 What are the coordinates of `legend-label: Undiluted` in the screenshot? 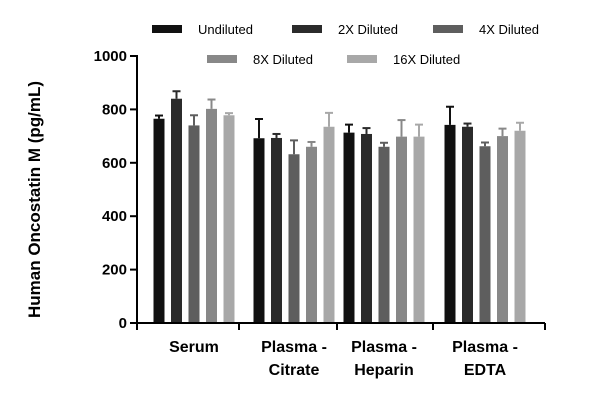 It's located at (225, 29).